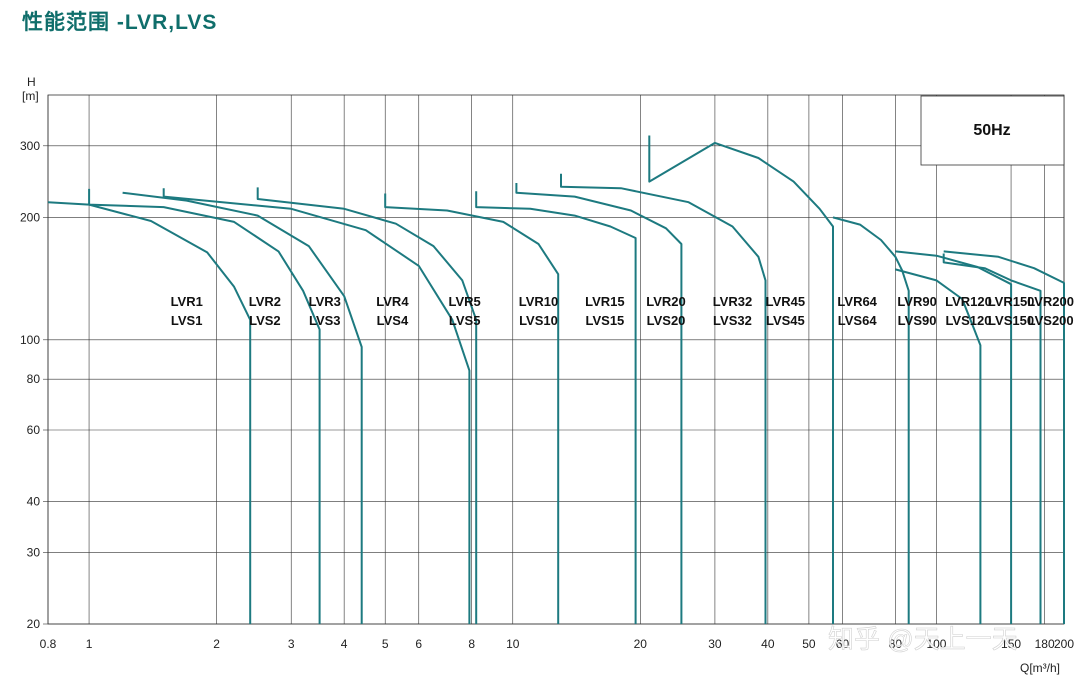  I want to click on x-tick-label: 5, so click(385, 644).